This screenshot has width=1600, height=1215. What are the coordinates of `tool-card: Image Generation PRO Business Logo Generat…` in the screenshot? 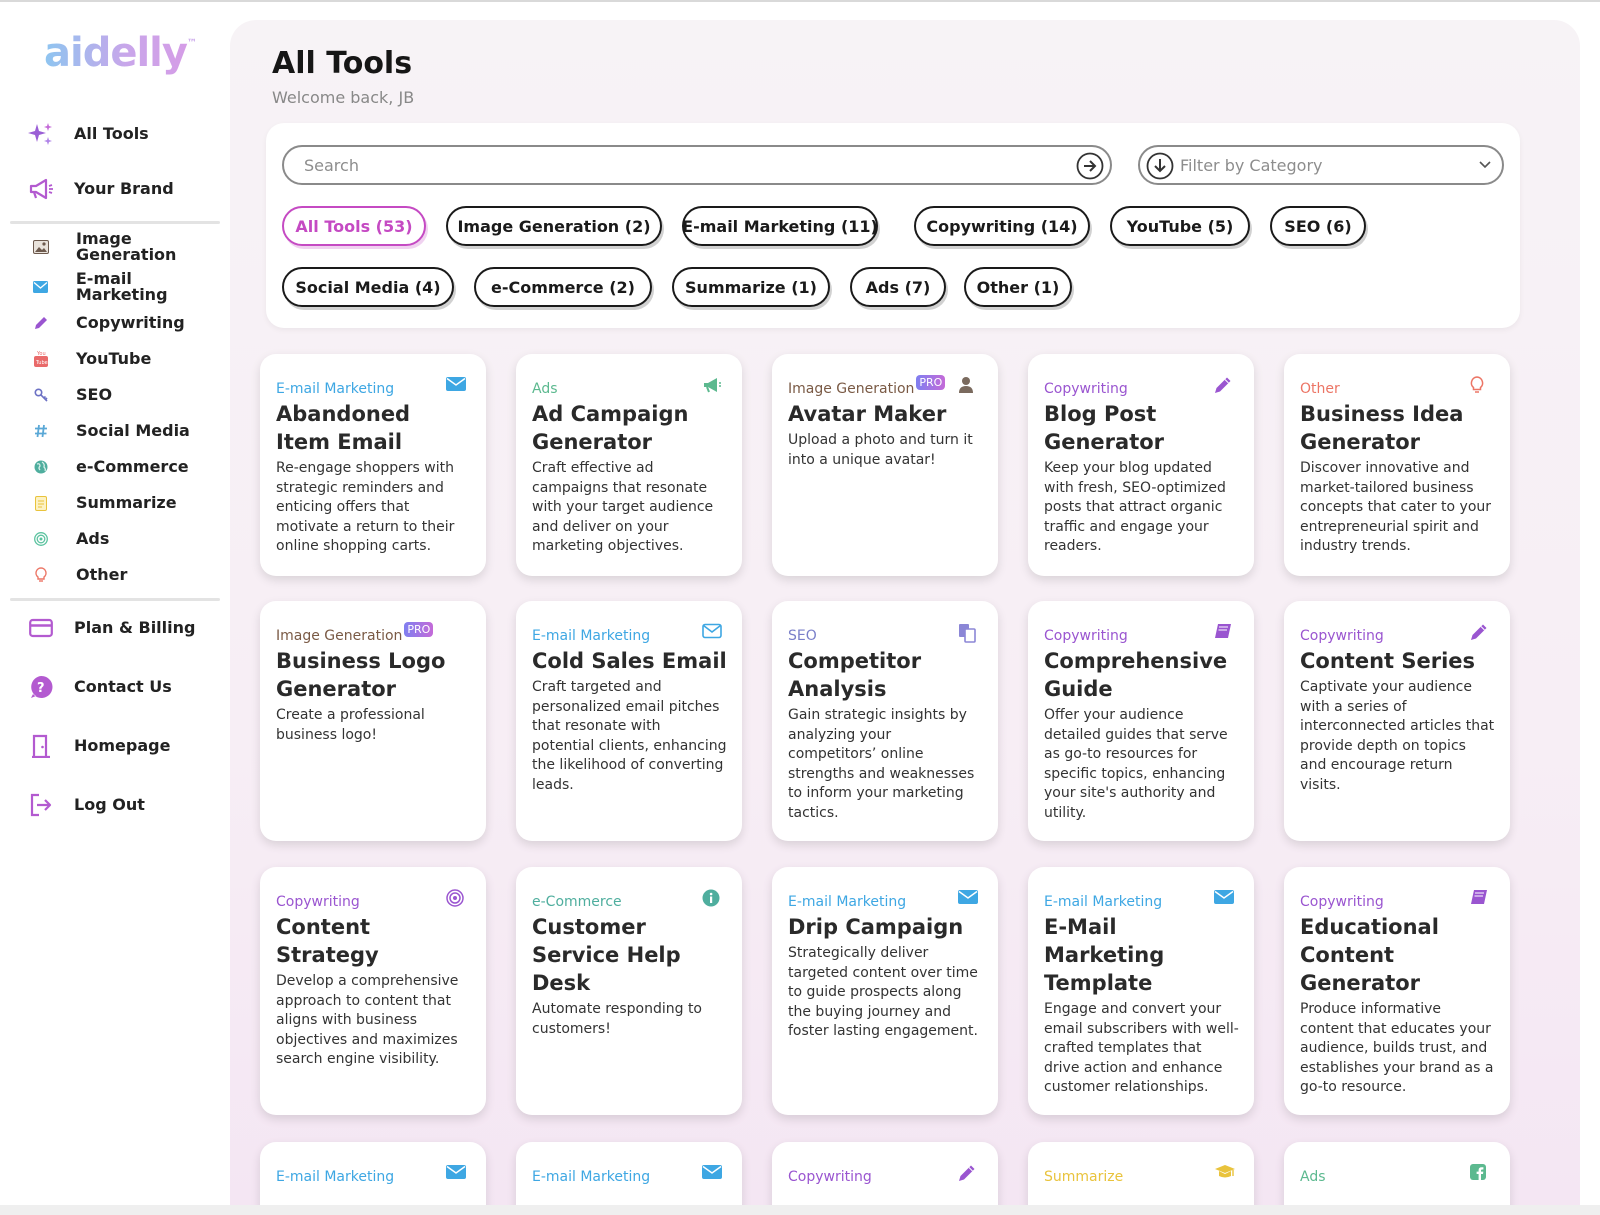 It's located at (373, 721).